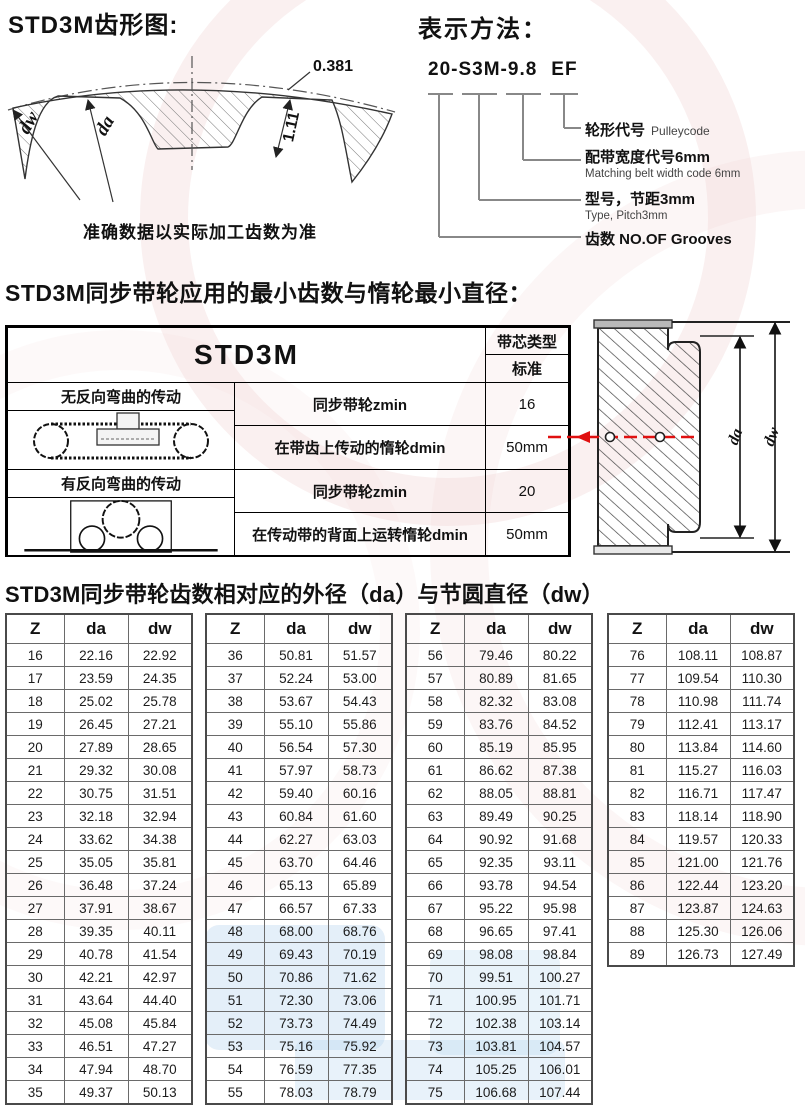  What do you see at coordinates (499, 678) in the screenshot?
I see `table-row: 57 80.89 81.65` at bounding box center [499, 678].